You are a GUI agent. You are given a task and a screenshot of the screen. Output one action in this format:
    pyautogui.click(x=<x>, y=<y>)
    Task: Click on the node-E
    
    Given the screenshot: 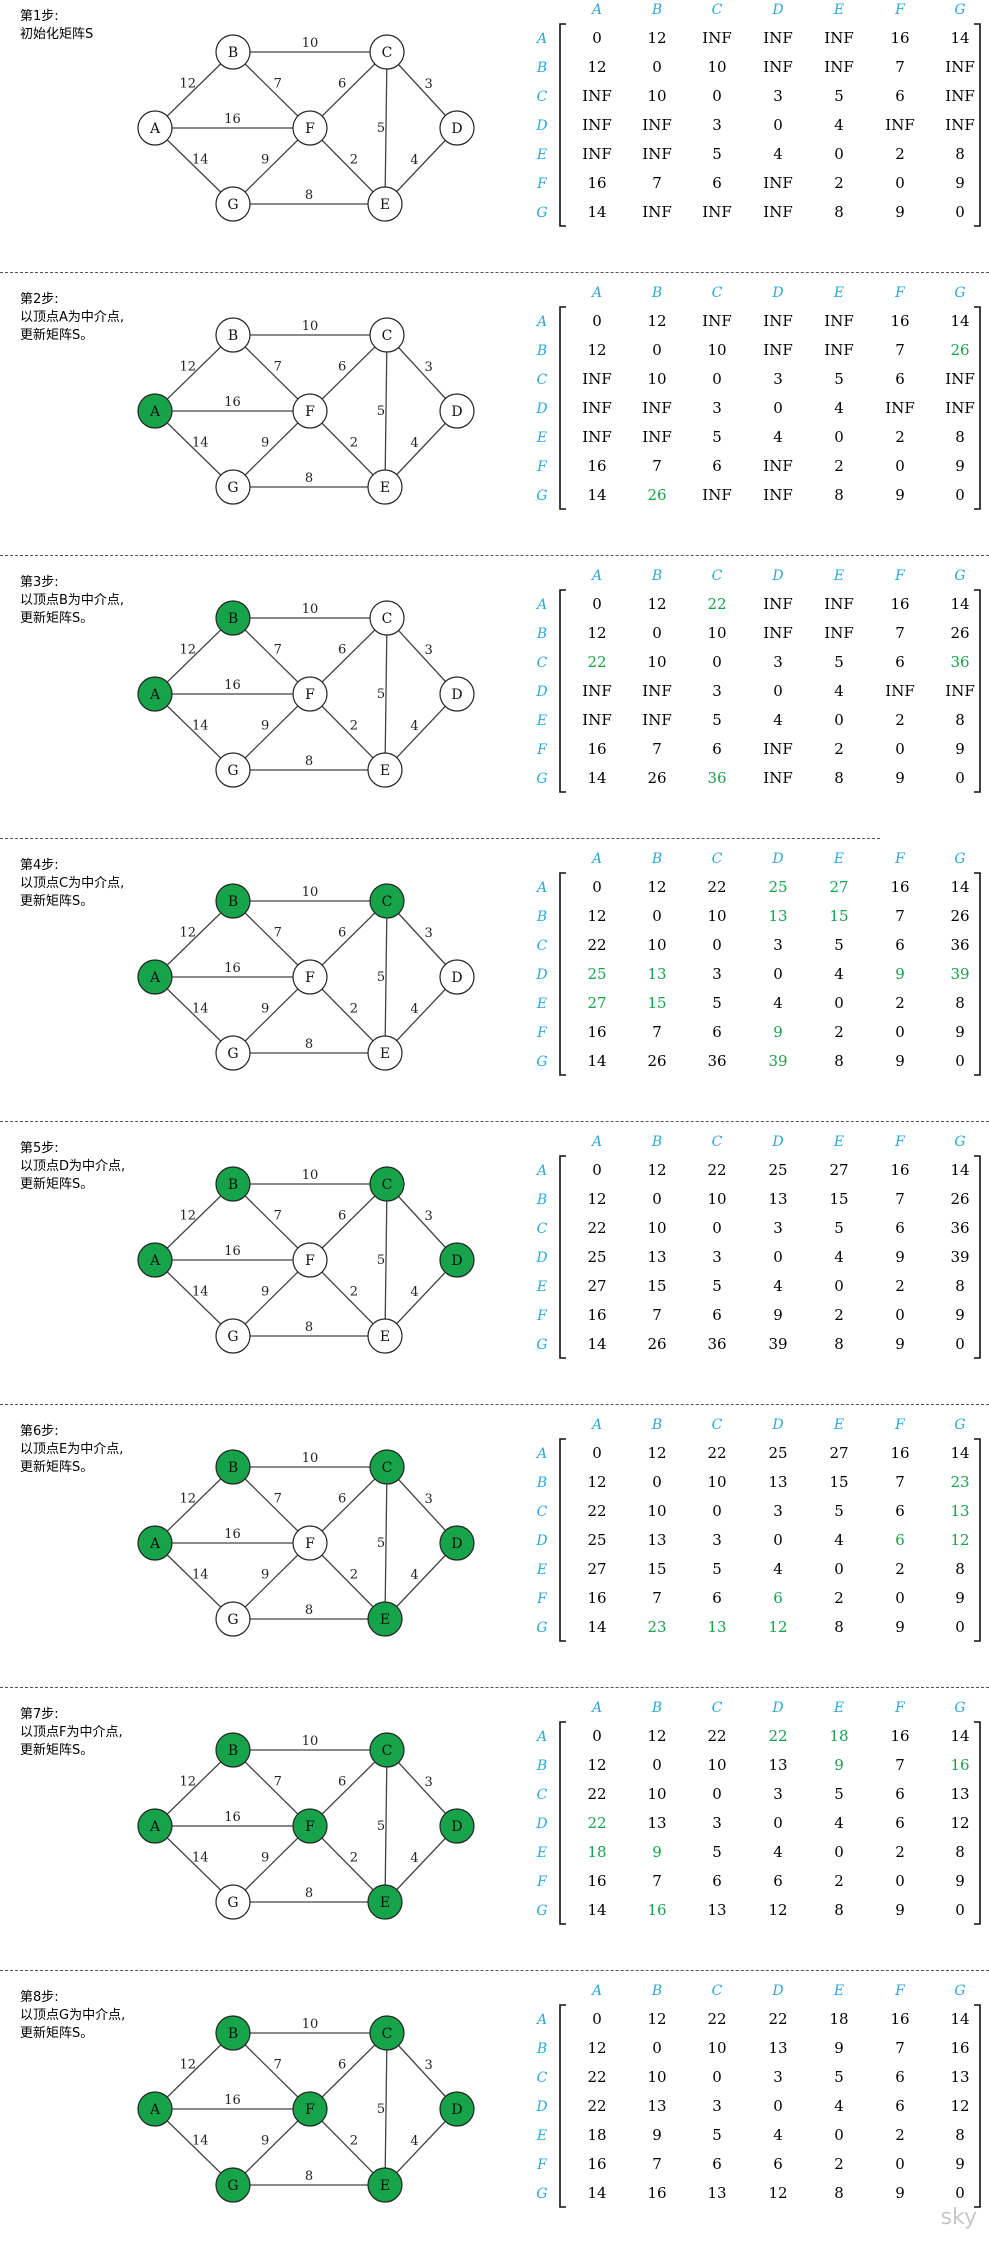 What is the action you would take?
    pyautogui.click(x=385, y=1336)
    